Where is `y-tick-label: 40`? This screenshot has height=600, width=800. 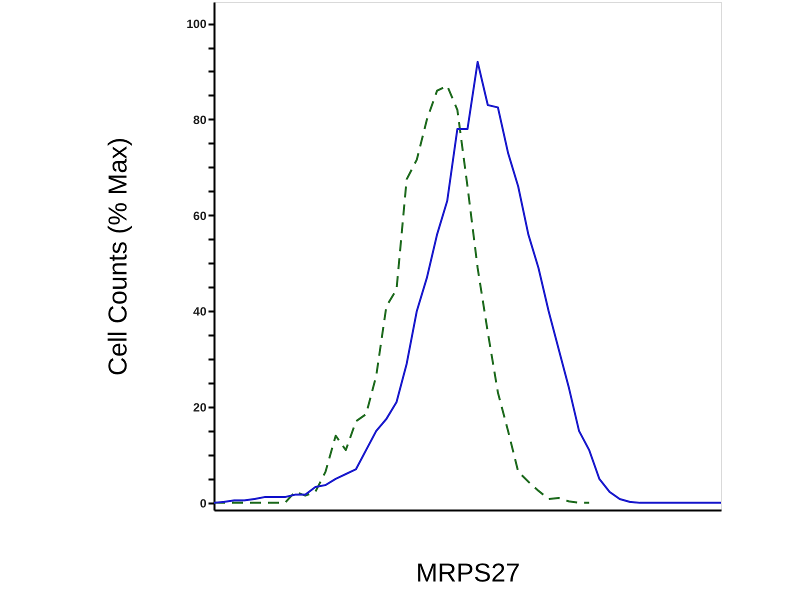
y-tick-label: 40 is located at coordinates (200, 311).